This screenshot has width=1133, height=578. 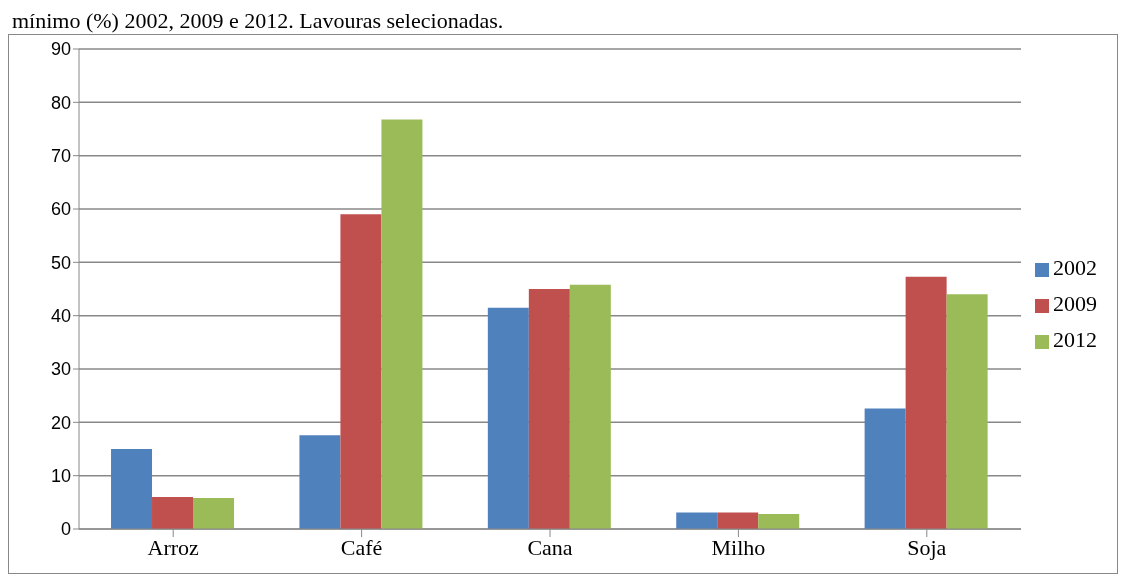 What do you see at coordinates (60, 102) in the screenshot?
I see `y-tick-label: 80` at bounding box center [60, 102].